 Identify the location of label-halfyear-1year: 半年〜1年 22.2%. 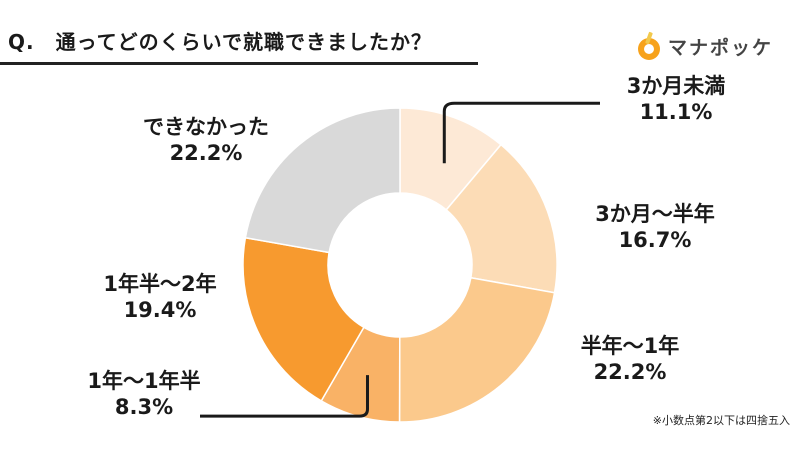
(630, 359).